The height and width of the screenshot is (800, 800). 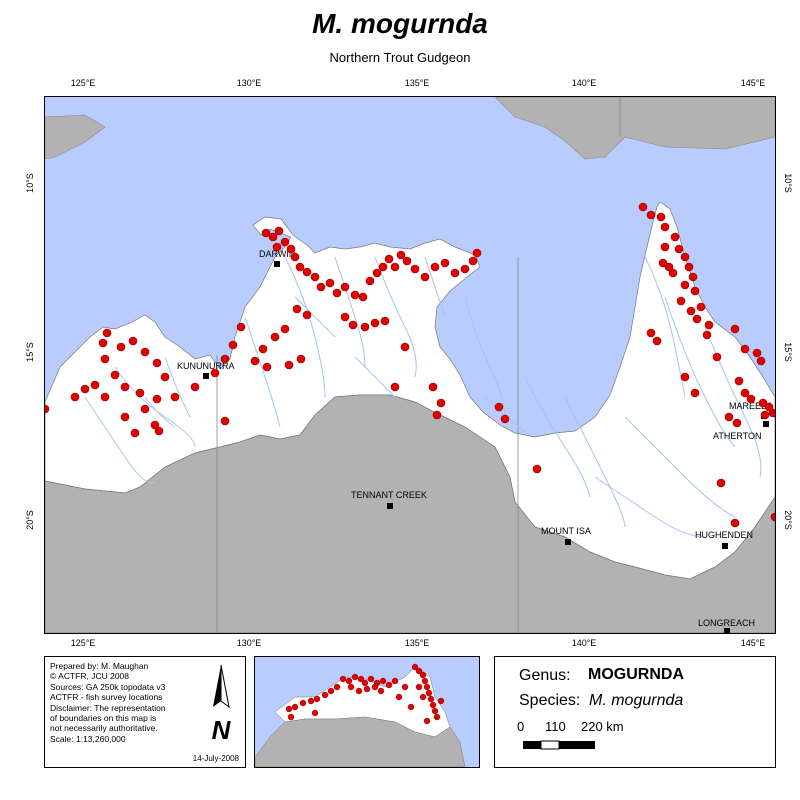 What do you see at coordinates (75, 137) in the screenshot?
I see `timor-island` at bounding box center [75, 137].